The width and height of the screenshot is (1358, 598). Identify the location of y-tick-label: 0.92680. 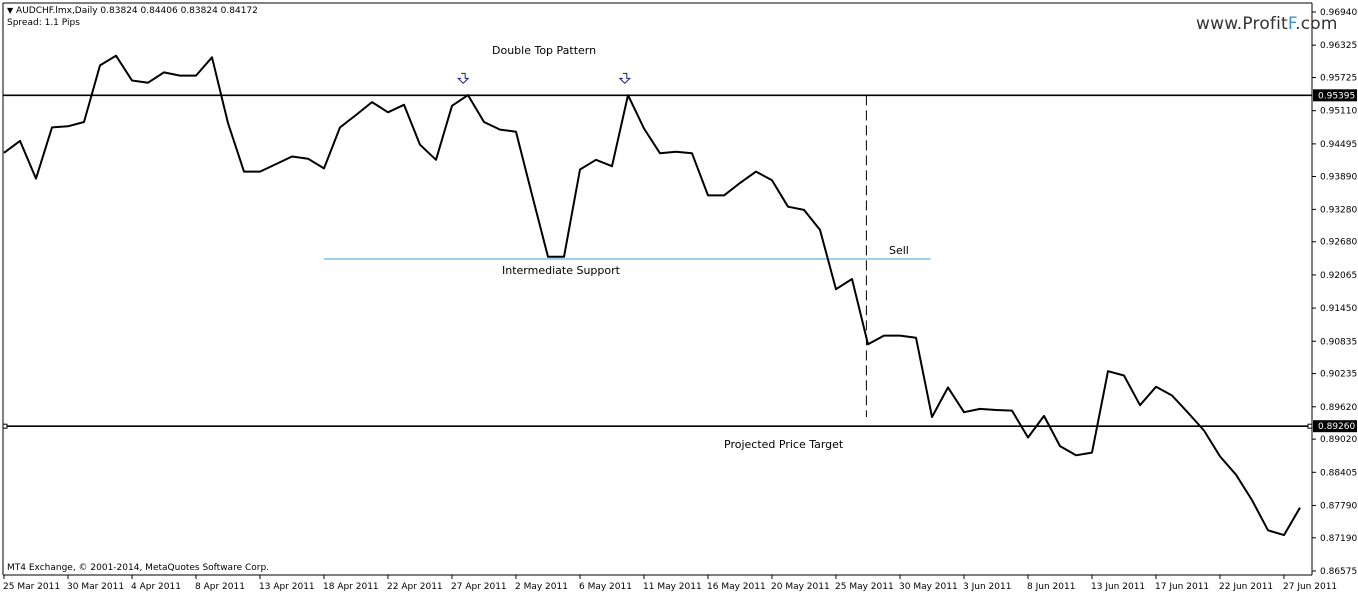
(1338, 243).